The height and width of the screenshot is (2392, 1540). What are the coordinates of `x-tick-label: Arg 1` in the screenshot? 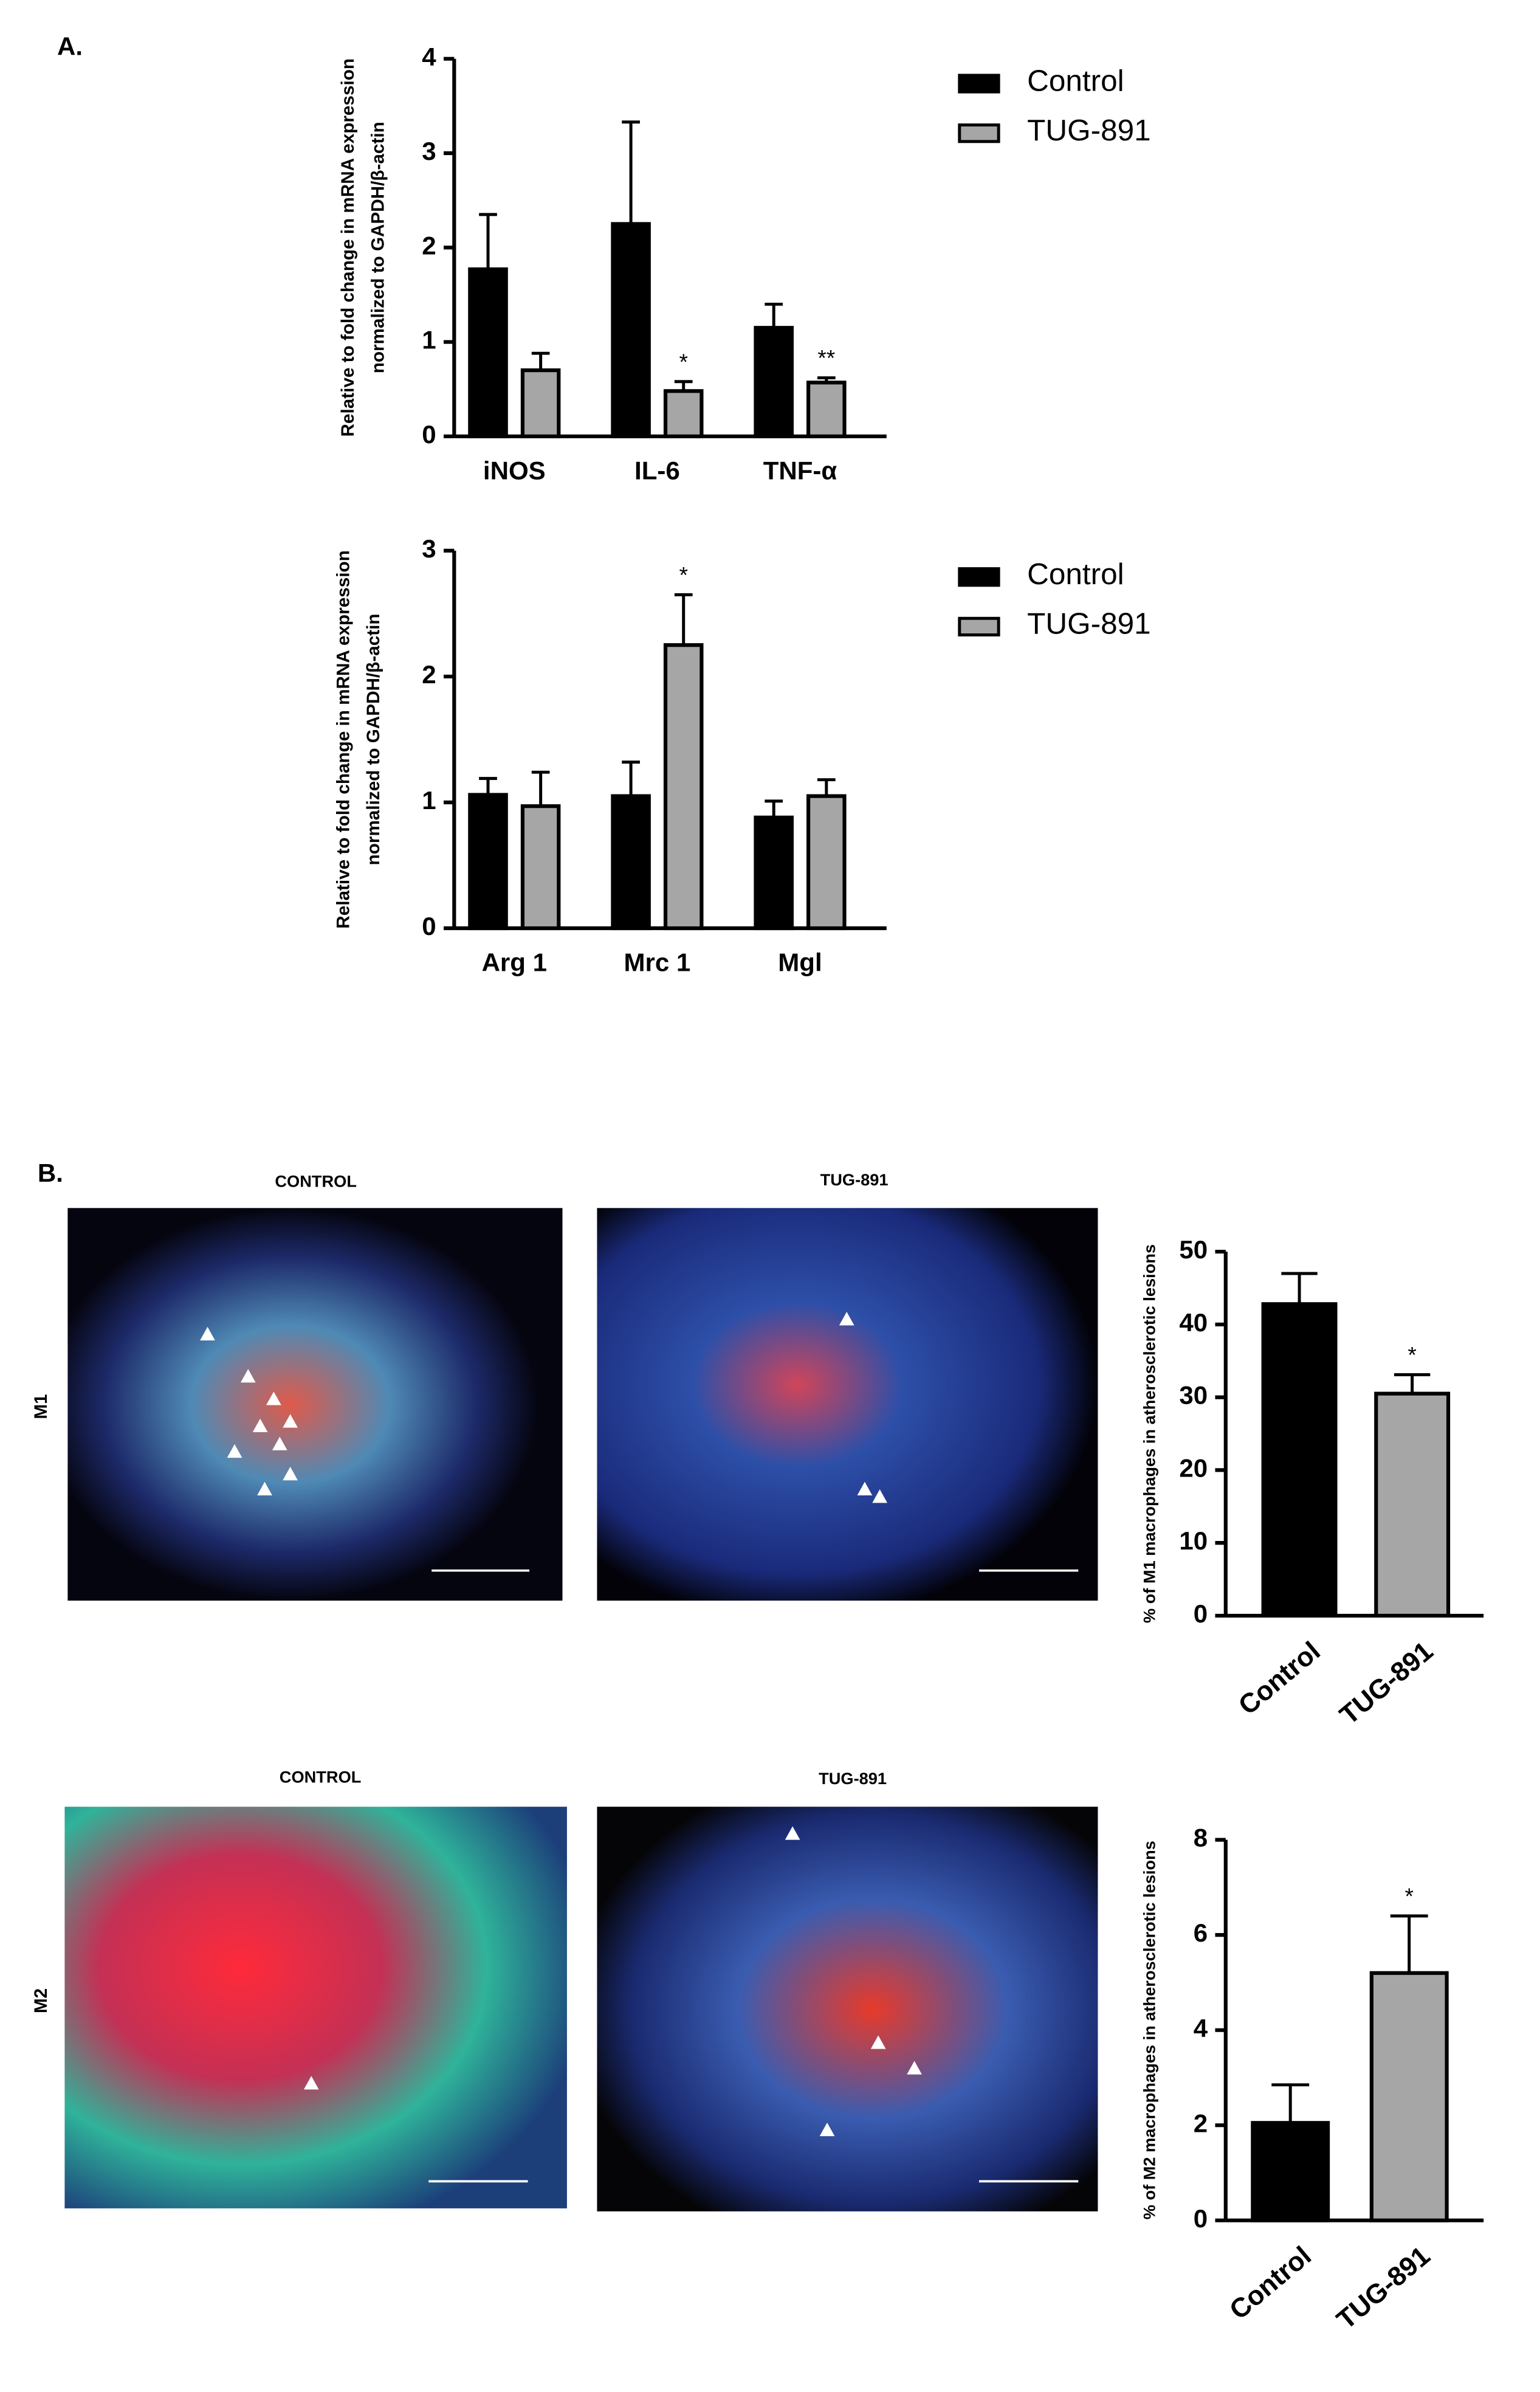 It's located at (514, 962).